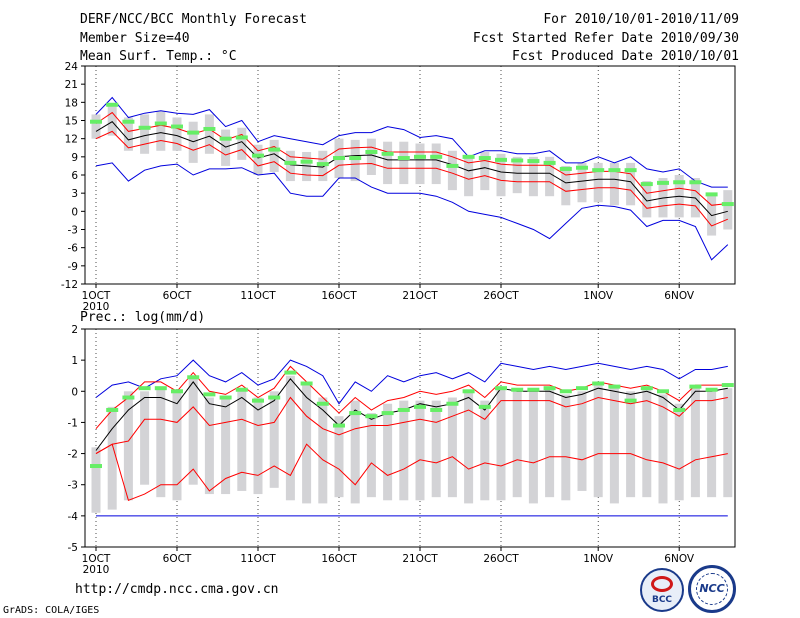  What do you see at coordinates (73, 455) in the screenshot?
I see `prec-y-tick-label: -2` at bounding box center [73, 455].